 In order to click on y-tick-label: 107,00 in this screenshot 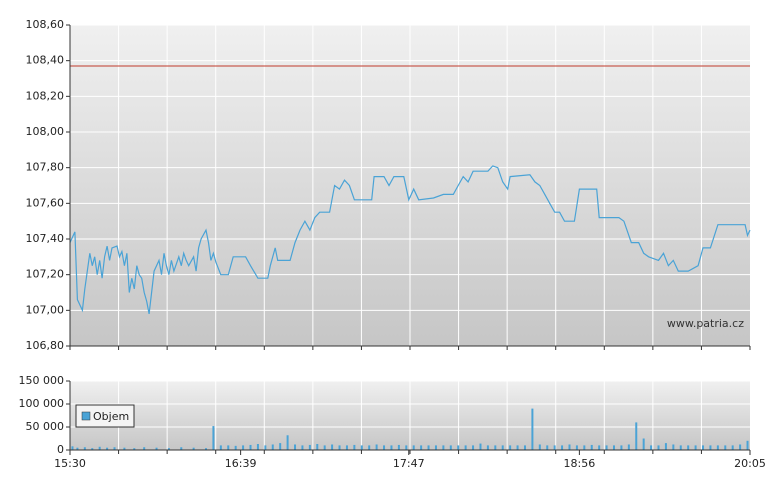, I will do `click(45, 309)`.